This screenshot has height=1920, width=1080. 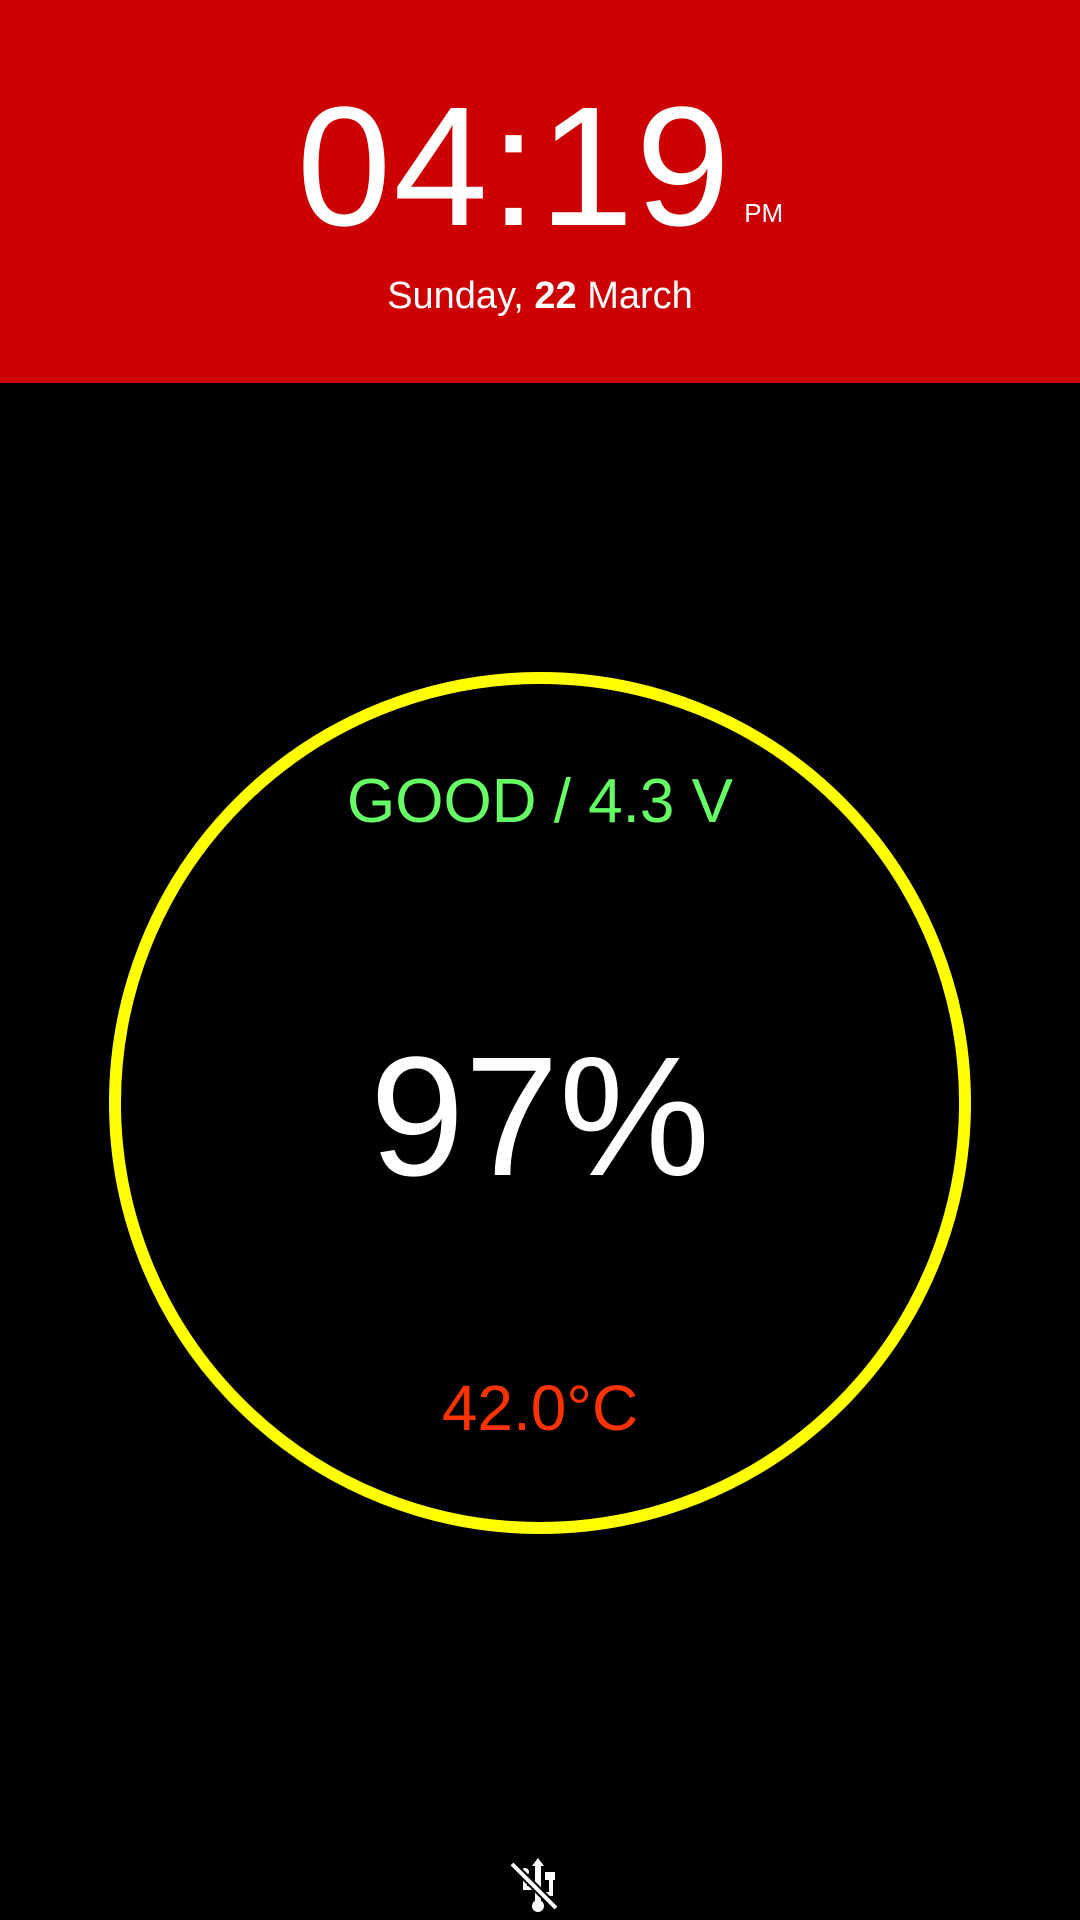 I want to click on usb-disconnected-icon, so click(x=537, y=1886).